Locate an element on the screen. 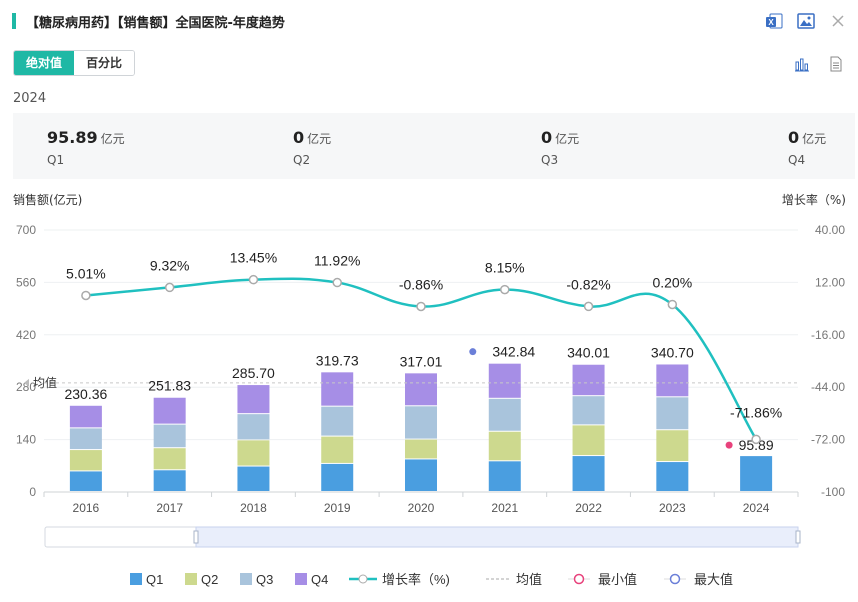  legend-max-marker is located at coordinates (675, 579).